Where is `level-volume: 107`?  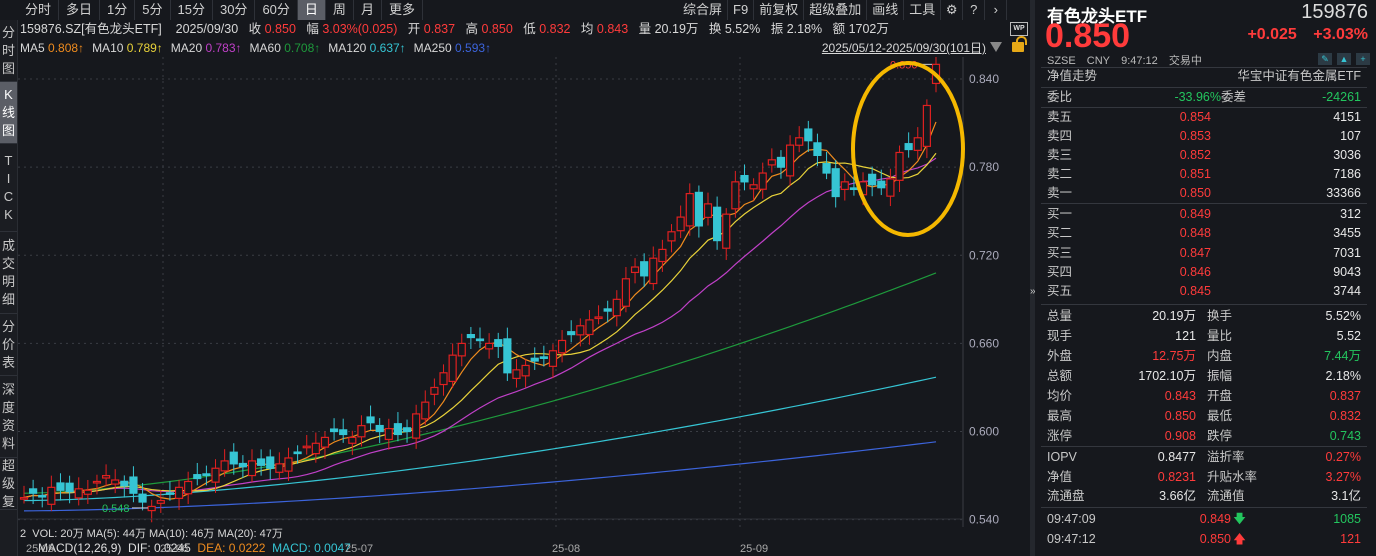
level-volume: 107 is located at coordinates (1350, 136).